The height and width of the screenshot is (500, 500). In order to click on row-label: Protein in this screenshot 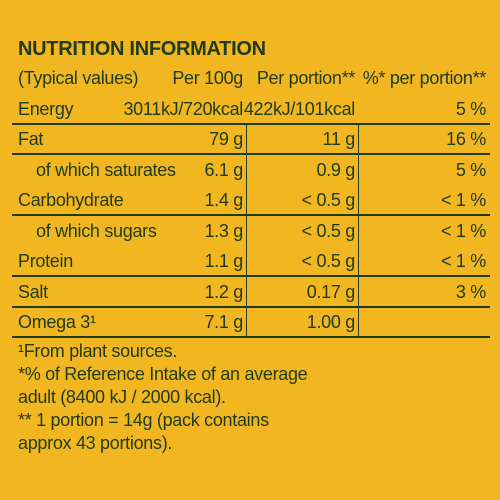, I will do `click(45, 261)`.